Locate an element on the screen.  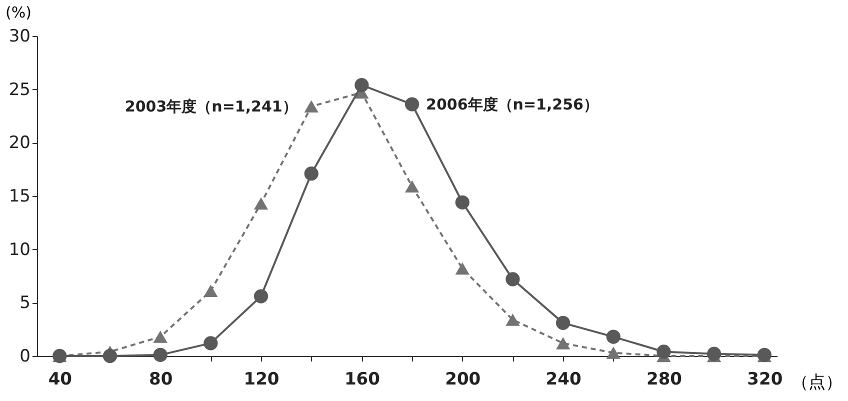
series-label: 2006年度（n=1,256） is located at coordinates (512, 104).